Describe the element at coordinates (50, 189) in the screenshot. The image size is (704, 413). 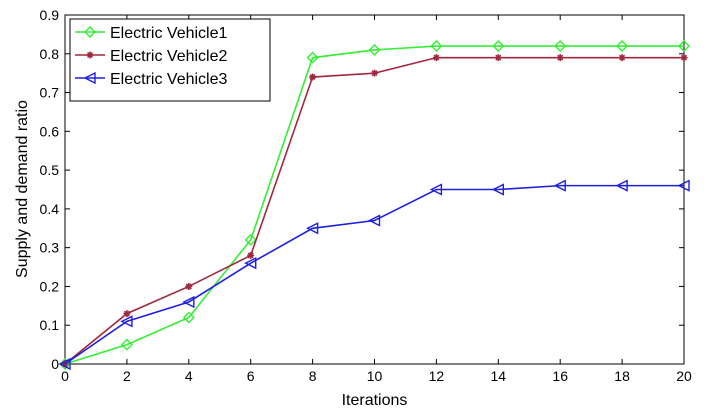
I see `y-axis-tick-labels: 0 0.1 0.2 0.3 0.4 0.5 0.6 0.7 0.8 0.9` at that location.